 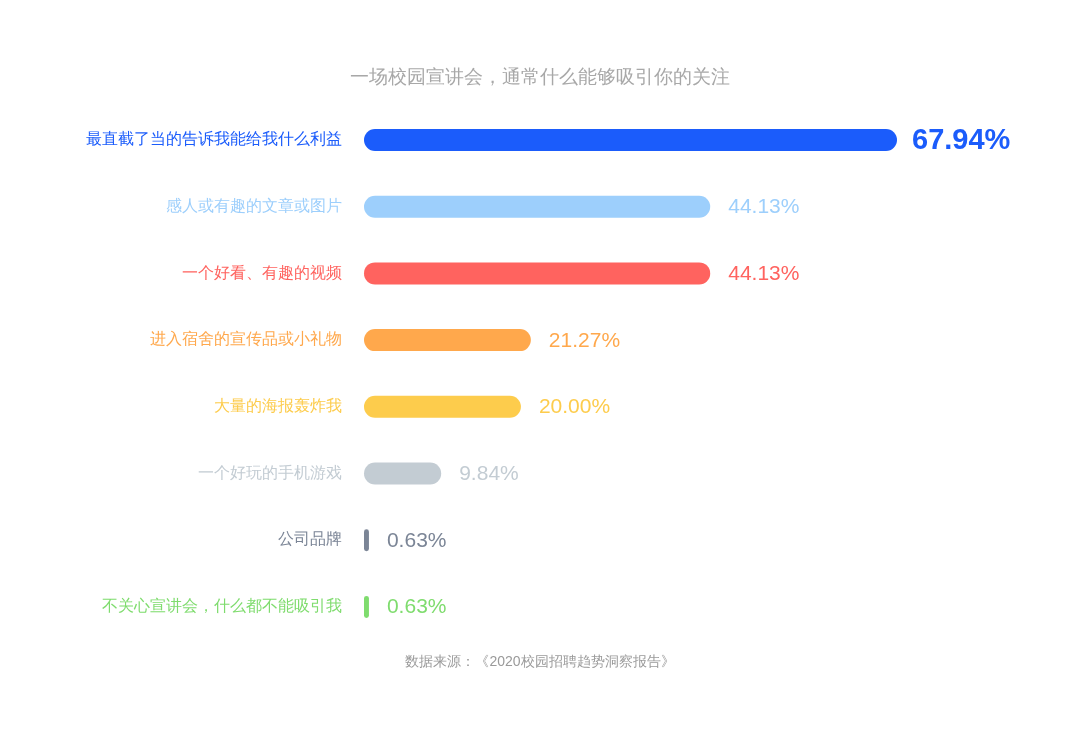 I want to click on title: 一场校园宣讲会，通常什么能够吸引你的关注, so click(x=540, y=76).